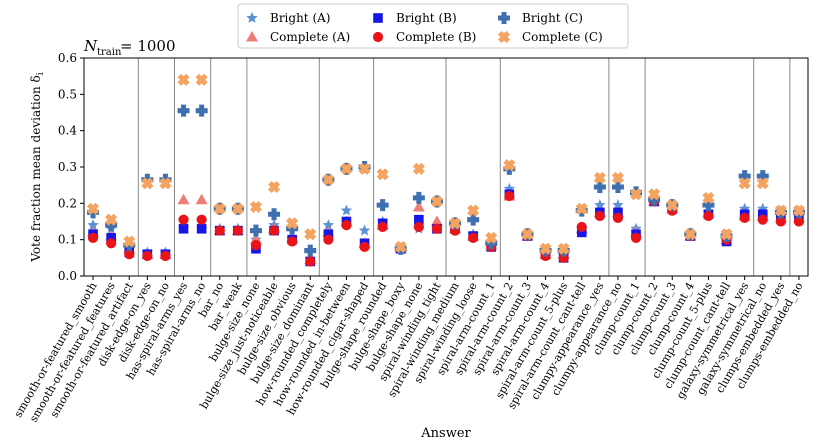  Describe the element at coordinates (67, 240) in the screenshot. I see `y-tick-label: 0.1` at that location.